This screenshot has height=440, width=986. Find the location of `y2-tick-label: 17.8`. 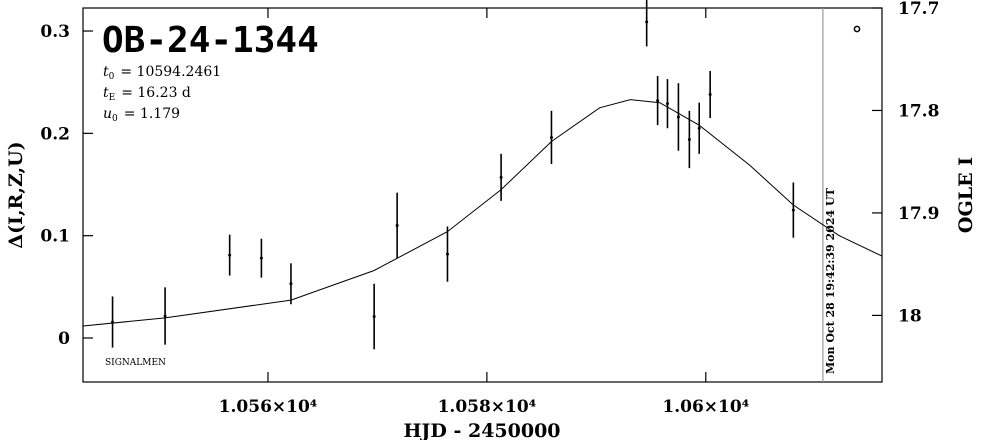

y2-tick-label: 17.8 is located at coordinates (918, 111).